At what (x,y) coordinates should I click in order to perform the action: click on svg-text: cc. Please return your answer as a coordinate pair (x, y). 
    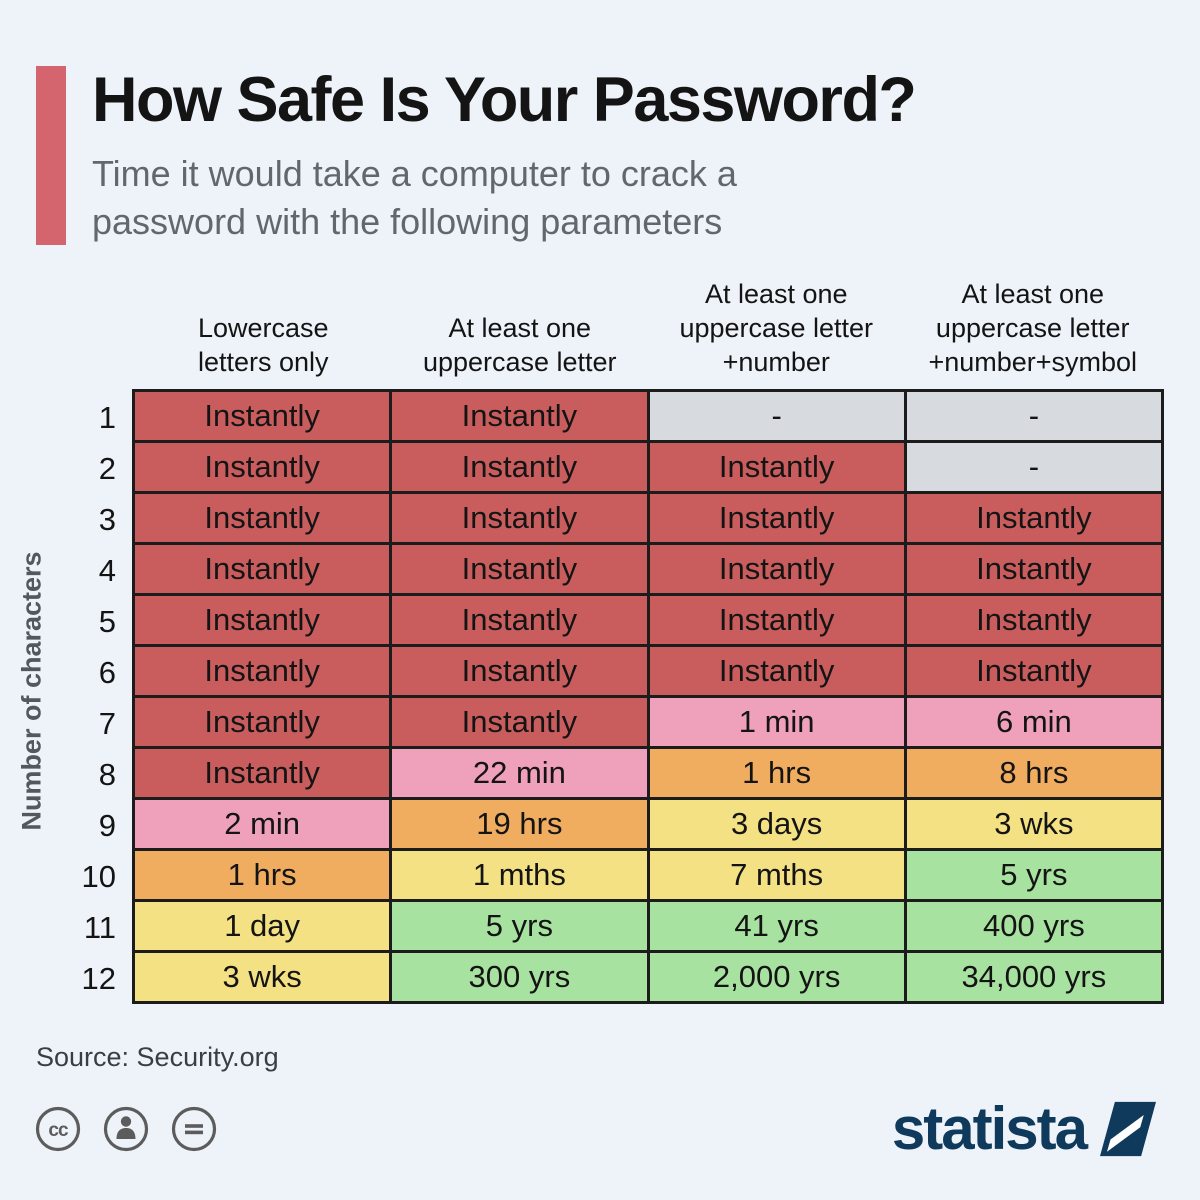
    Looking at the image, I should click on (58, 1130).